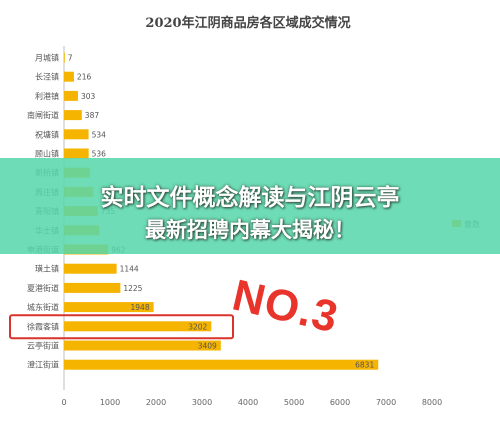  Describe the element at coordinates (84, 77) in the screenshot. I see `data-label: 216` at that location.